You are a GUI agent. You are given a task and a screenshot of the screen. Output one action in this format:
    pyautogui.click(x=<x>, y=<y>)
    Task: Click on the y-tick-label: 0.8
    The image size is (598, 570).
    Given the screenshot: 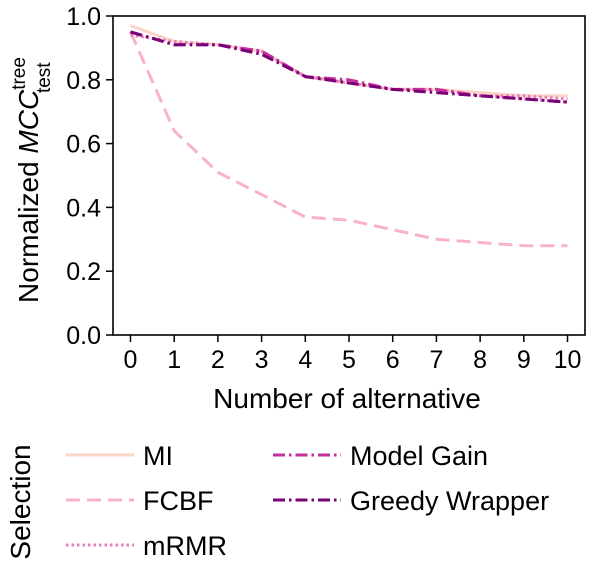 What is the action you would take?
    pyautogui.click(x=83, y=81)
    